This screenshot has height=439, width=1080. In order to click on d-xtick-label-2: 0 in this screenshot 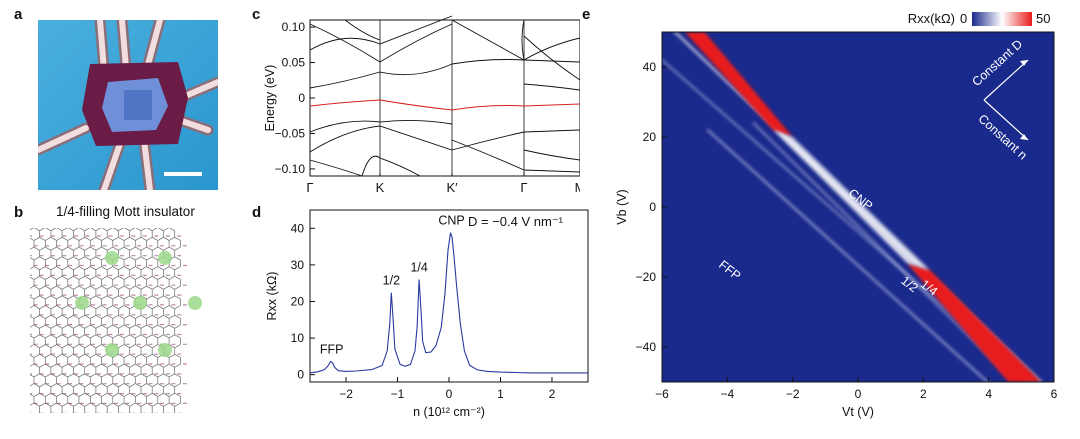, I will do `click(449, 394)`.